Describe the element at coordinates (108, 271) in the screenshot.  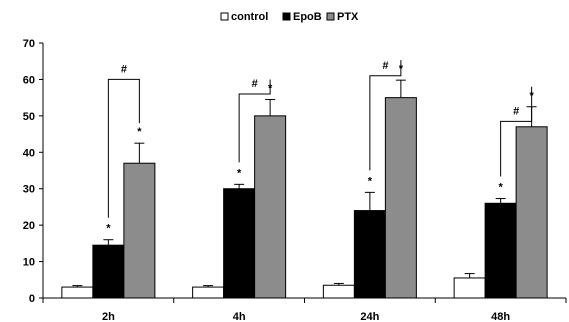
I see `bar-EpoB-2h` at that location.